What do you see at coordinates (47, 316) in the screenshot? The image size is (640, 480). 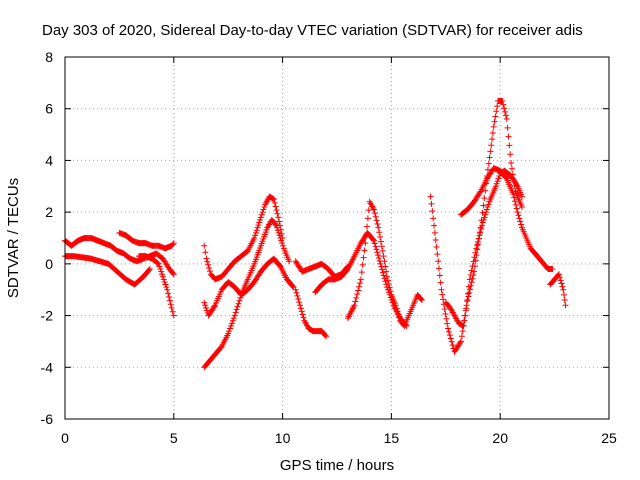 I see `y-tick-label: -2` at bounding box center [47, 316].